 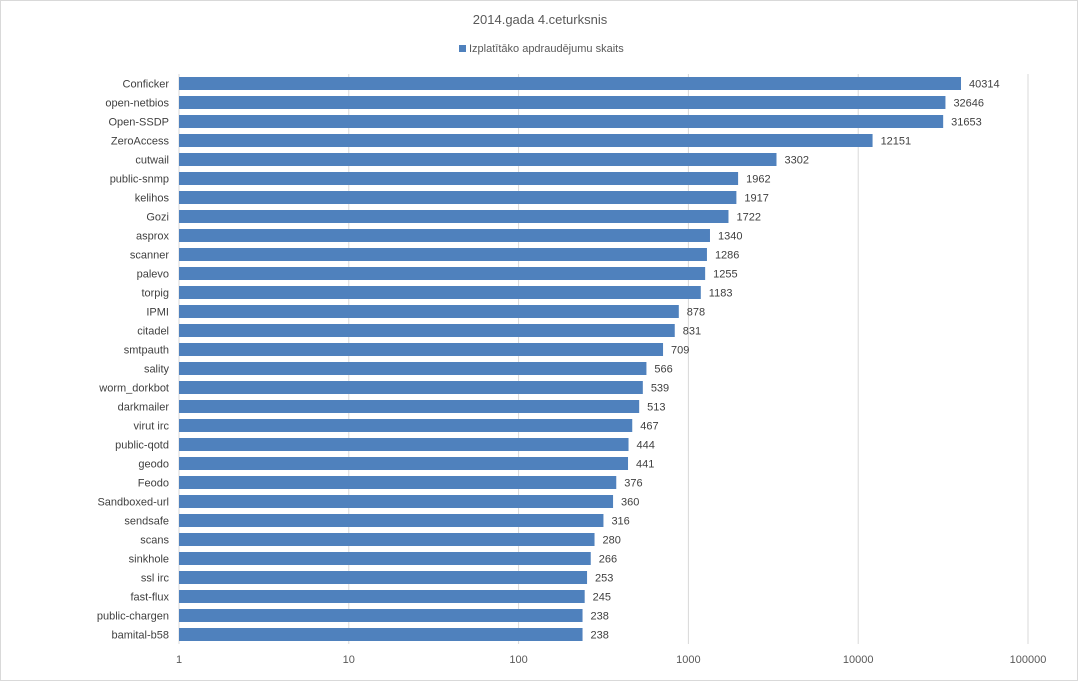 I want to click on value-label: 376, so click(x=633, y=484).